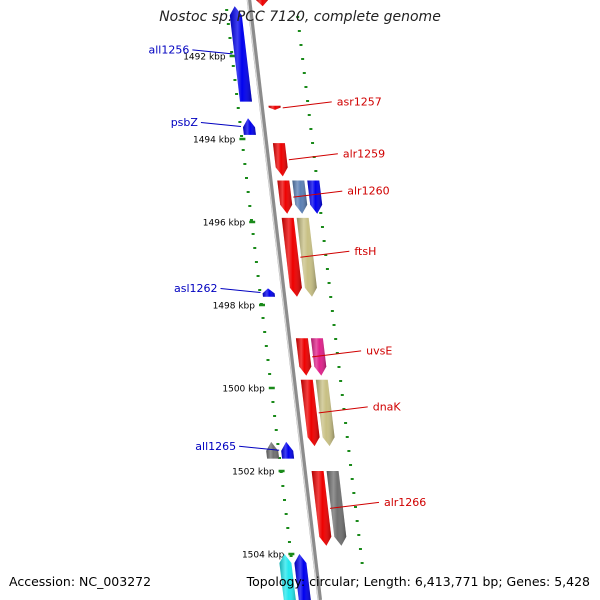 This screenshot has height=600, width=600. What do you see at coordinates (310, 413) in the screenshot?
I see `gene-dnaK-shading` at bounding box center [310, 413].